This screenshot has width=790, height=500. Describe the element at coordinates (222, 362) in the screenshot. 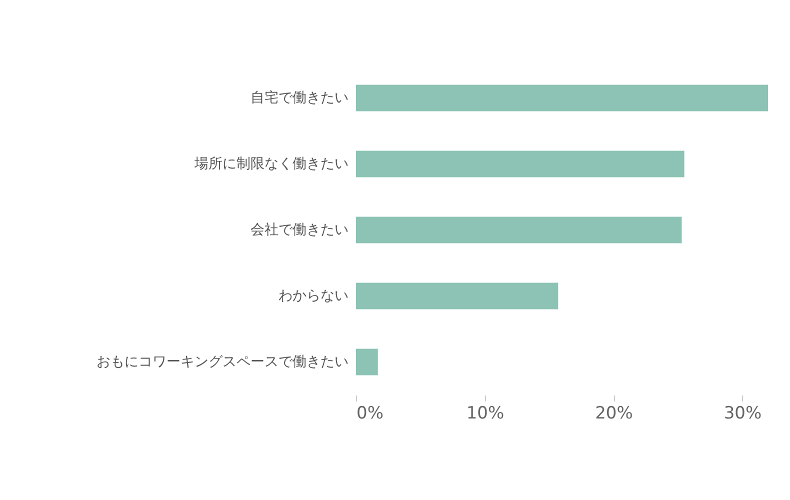

I see `y-tick-label: おもにコワーキングスペースで働きたい` at that location.